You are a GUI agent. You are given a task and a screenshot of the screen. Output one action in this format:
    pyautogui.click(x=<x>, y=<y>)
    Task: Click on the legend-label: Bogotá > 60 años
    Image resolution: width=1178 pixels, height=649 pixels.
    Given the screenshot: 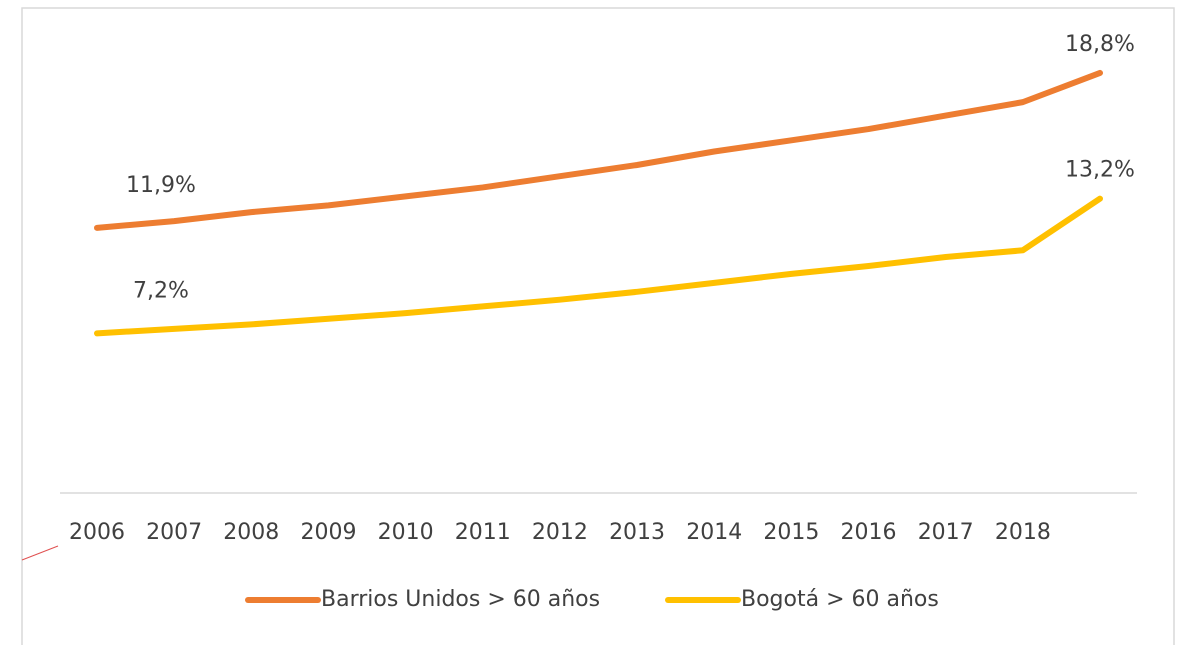 What is the action you would take?
    pyautogui.click(x=840, y=599)
    